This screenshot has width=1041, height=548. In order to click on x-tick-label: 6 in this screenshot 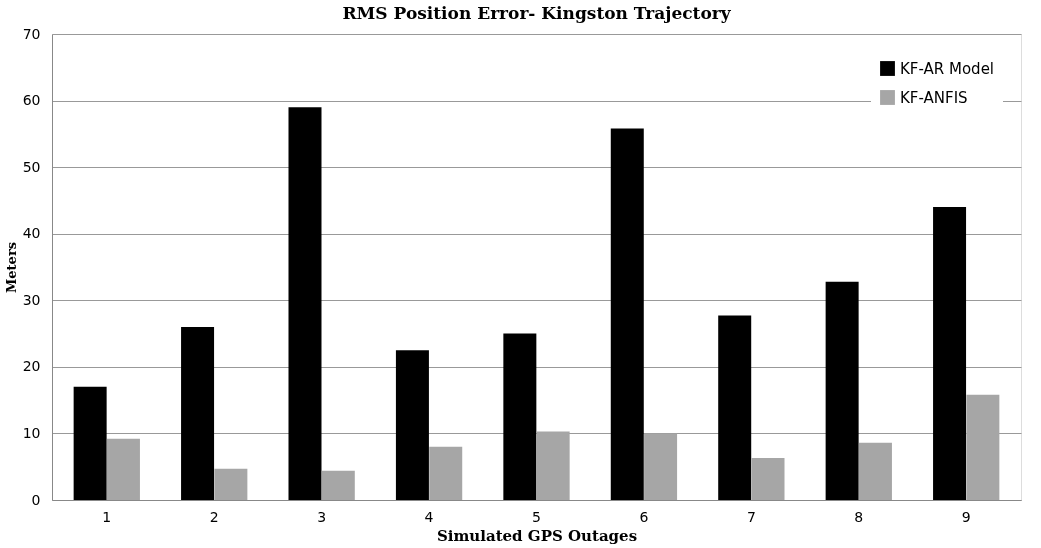, I will do `click(644, 516)`.